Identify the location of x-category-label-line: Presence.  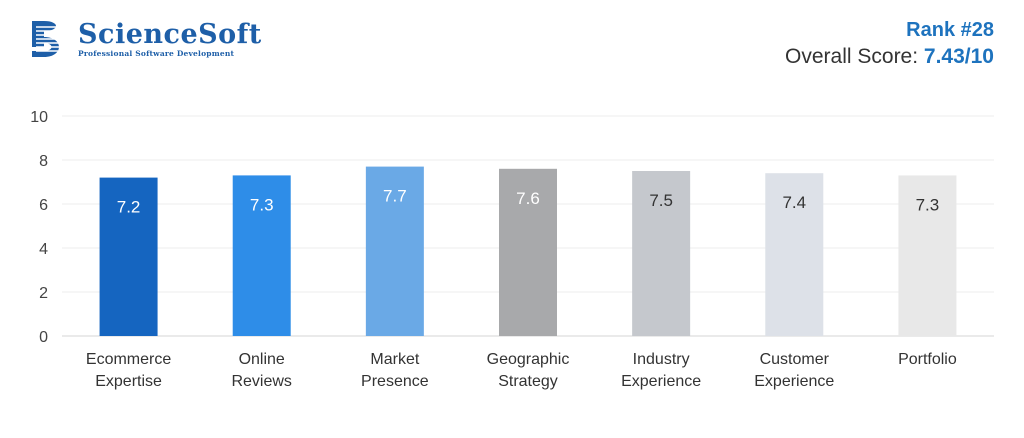
(395, 381).